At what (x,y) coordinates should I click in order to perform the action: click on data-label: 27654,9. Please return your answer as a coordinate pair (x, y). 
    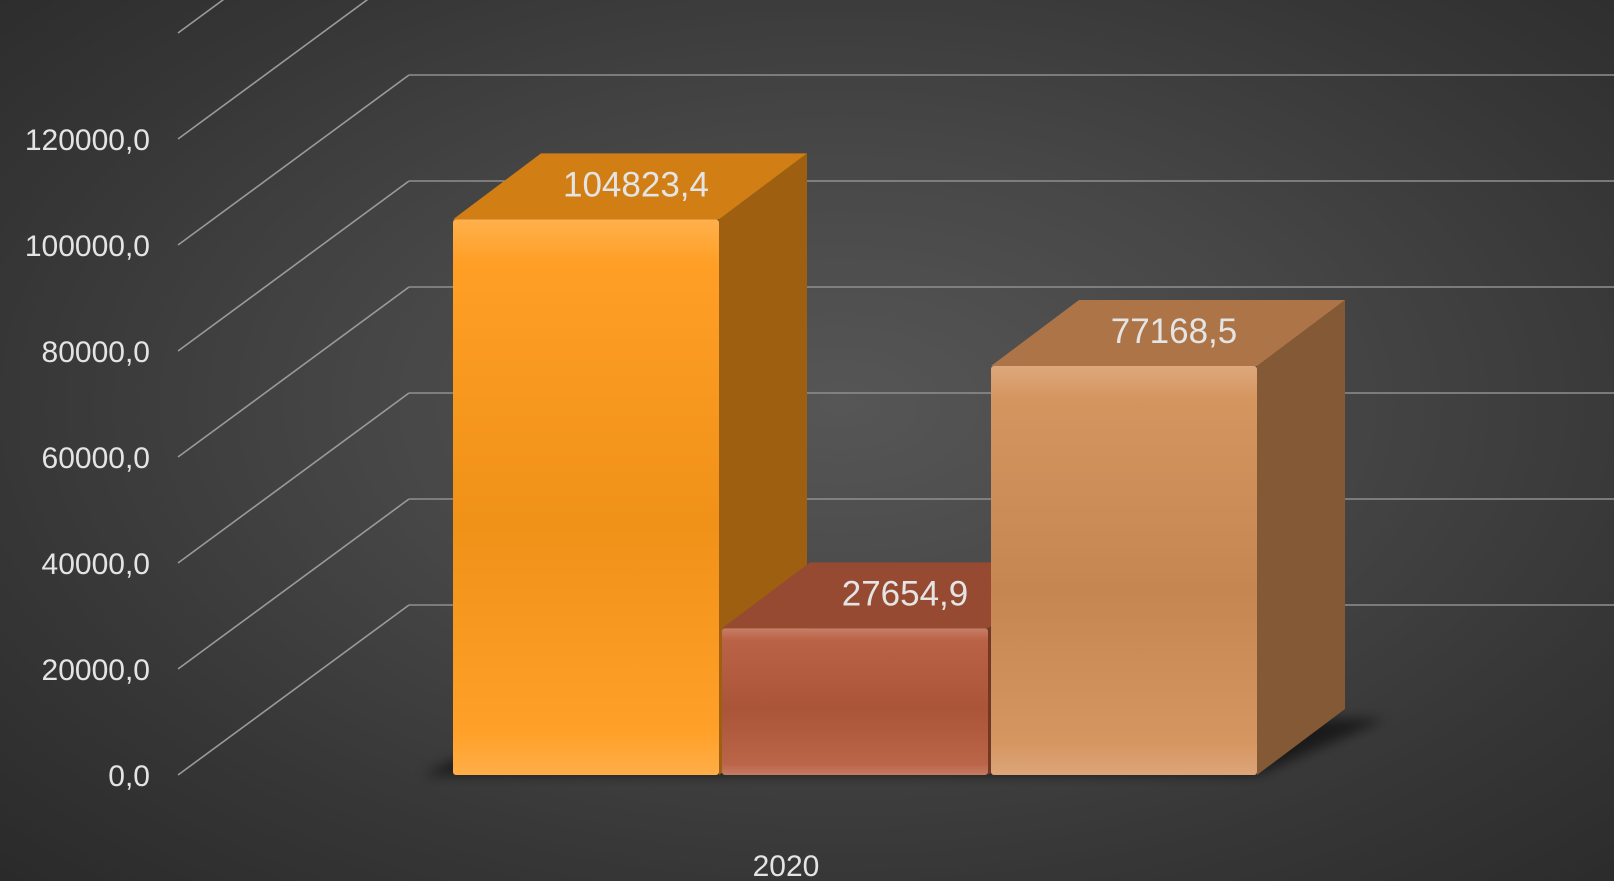
    Looking at the image, I should click on (905, 593).